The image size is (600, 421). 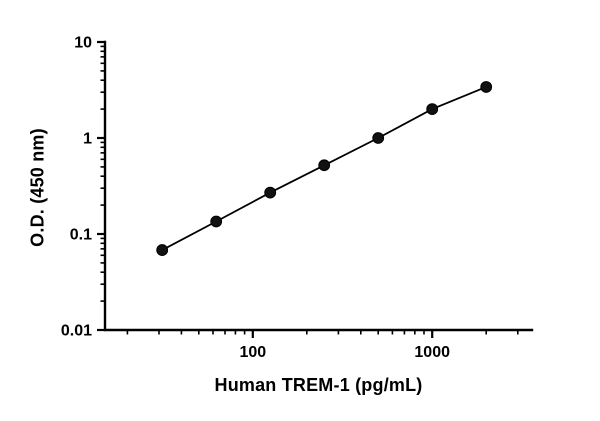 I want to click on y-tick-label: 0.1, so click(x=81, y=235).